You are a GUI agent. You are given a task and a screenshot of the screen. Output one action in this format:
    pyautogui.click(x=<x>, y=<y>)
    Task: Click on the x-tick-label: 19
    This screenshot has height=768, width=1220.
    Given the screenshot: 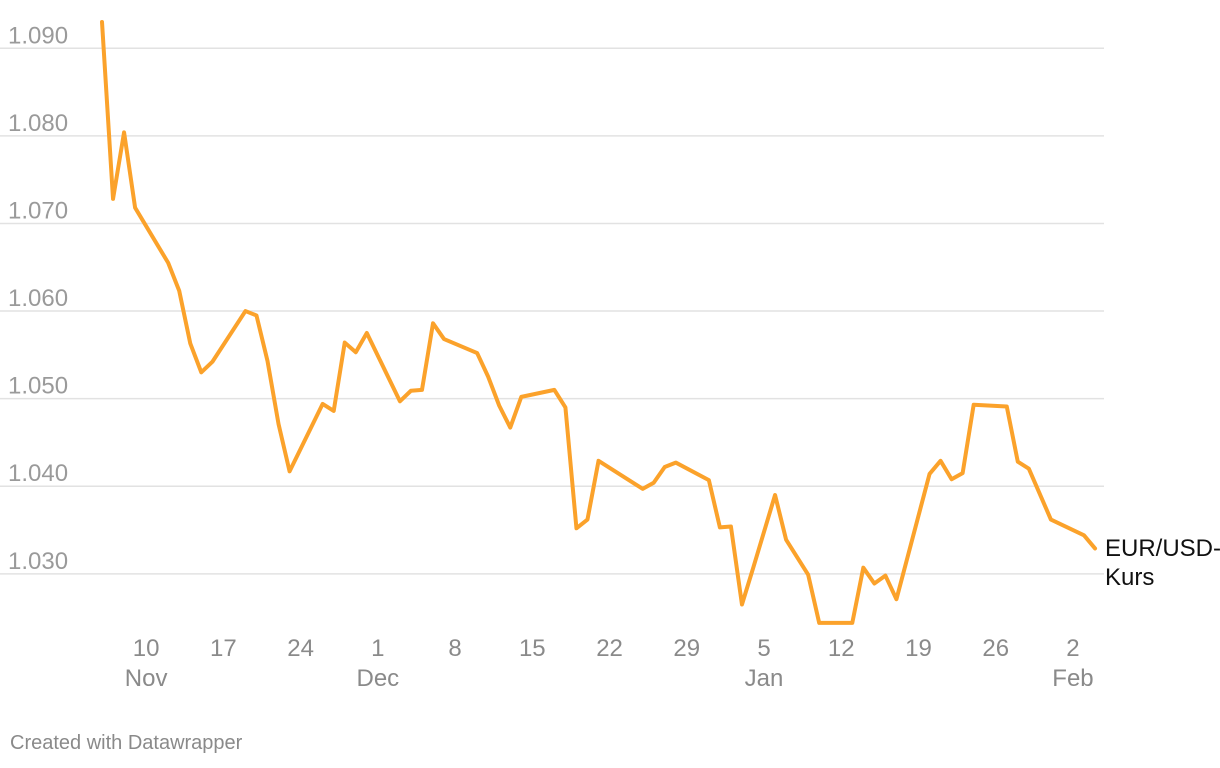 What is the action you would take?
    pyautogui.click(x=918, y=648)
    